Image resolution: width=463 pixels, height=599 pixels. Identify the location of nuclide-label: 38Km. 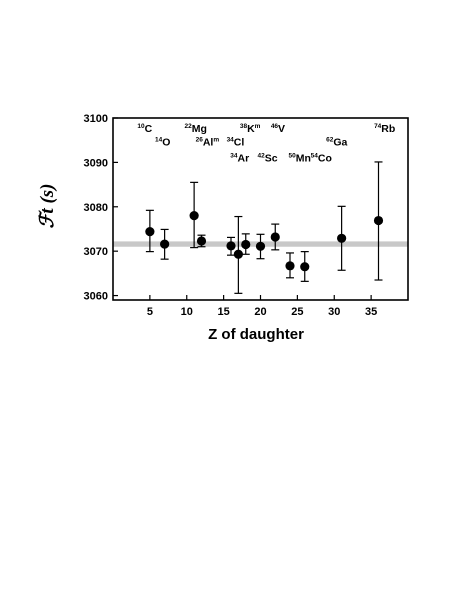
(250, 129).